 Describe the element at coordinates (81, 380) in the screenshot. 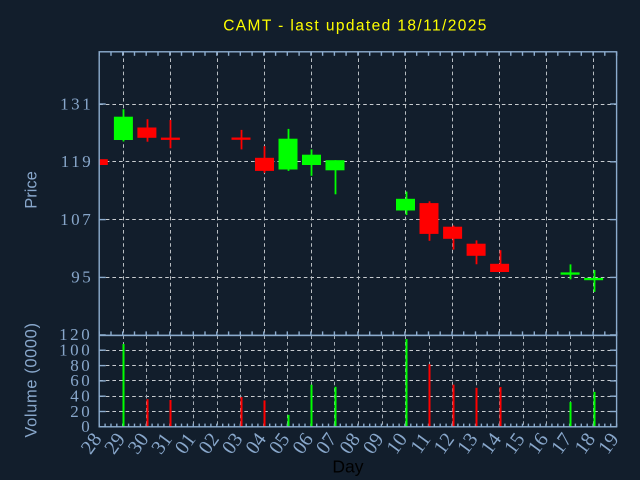

I see `svg-text: 60` at that location.